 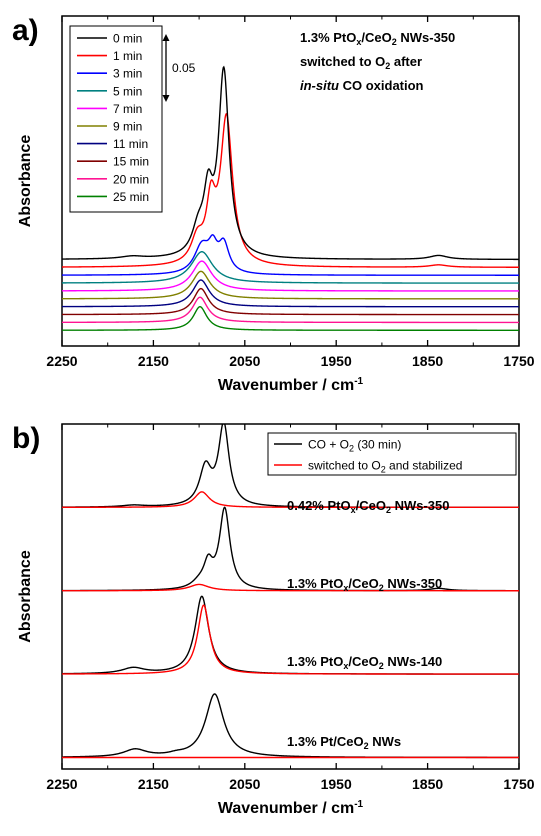 What do you see at coordinates (364, 662) in the screenshot?
I see `b-sample-label-2: 1.3% PtOx/CeO2 NWs-140` at bounding box center [364, 662].